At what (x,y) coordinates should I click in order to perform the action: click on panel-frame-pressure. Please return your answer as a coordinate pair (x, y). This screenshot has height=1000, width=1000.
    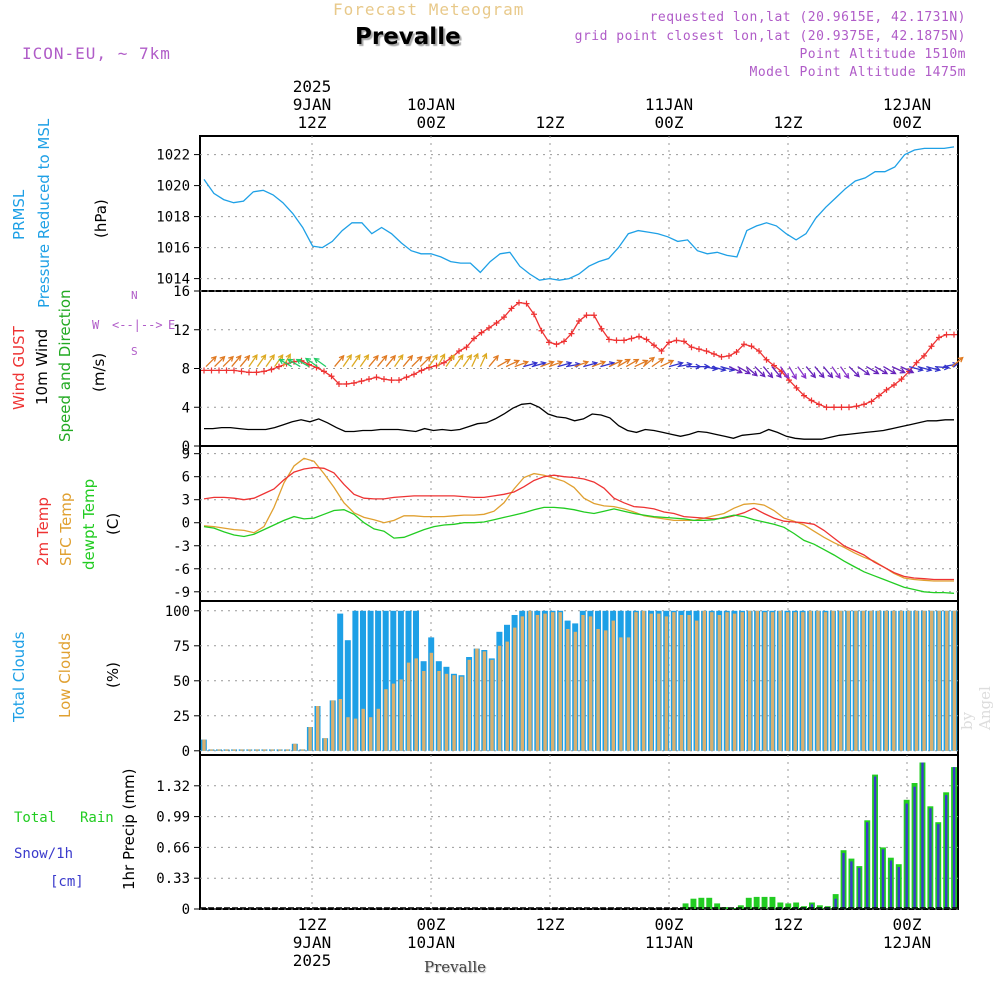
    Looking at the image, I should click on (579, 213).